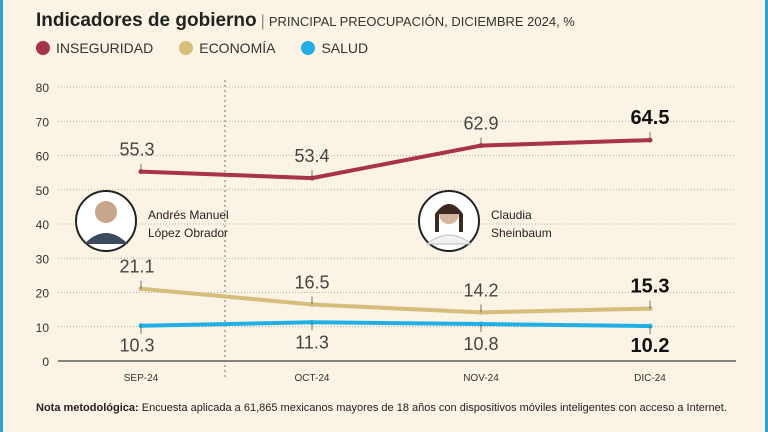 The image size is (768, 432). What do you see at coordinates (650, 118) in the screenshot?
I see `data-label-inseguridad: 64.5` at bounding box center [650, 118].